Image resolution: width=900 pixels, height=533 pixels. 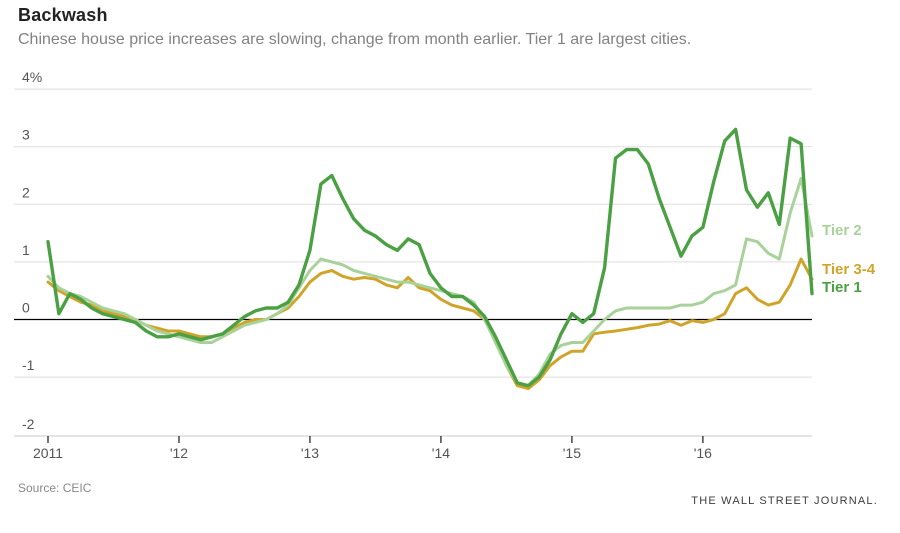 What do you see at coordinates (63, 15) in the screenshot?
I see `chart-title: Backwash` at bounding box center [63, 15].